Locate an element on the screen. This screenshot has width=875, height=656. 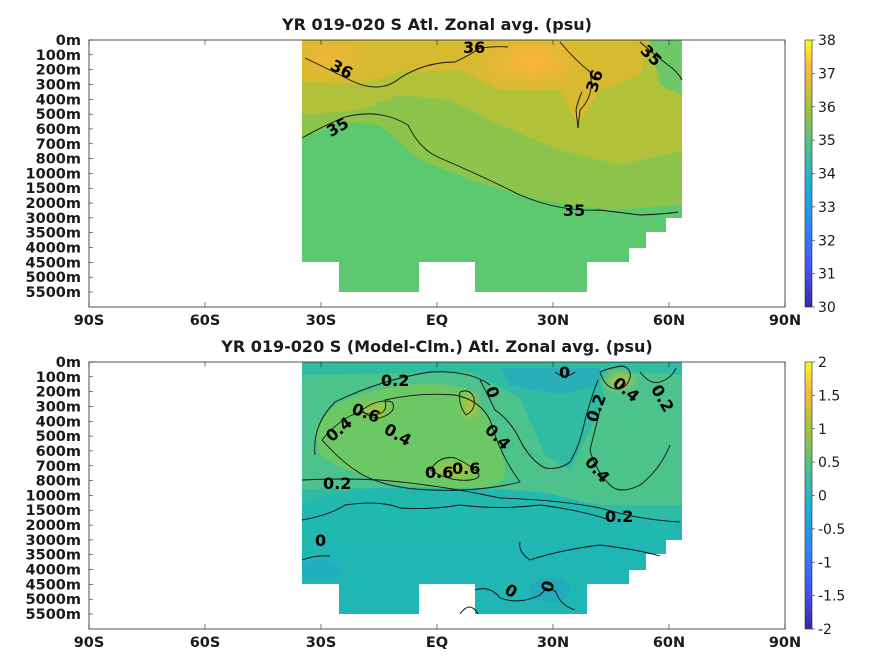
bottom-y-tick-label: 400m is located at coordinates (58, 422).